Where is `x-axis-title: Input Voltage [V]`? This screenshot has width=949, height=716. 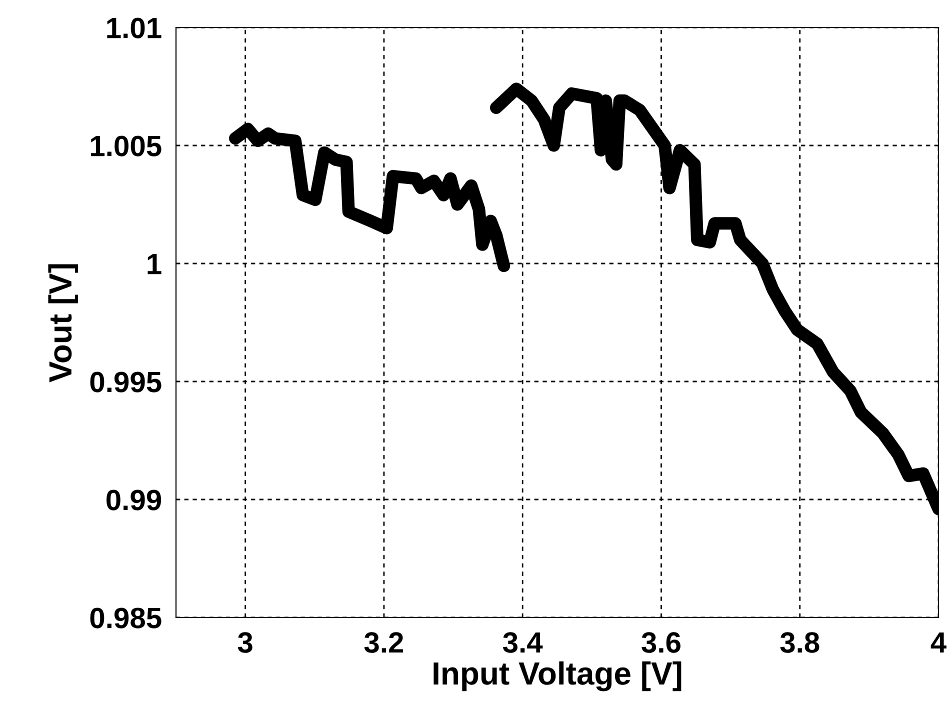
x-axis-title: Input Voltage [V] is located at coordinates (558, 676).